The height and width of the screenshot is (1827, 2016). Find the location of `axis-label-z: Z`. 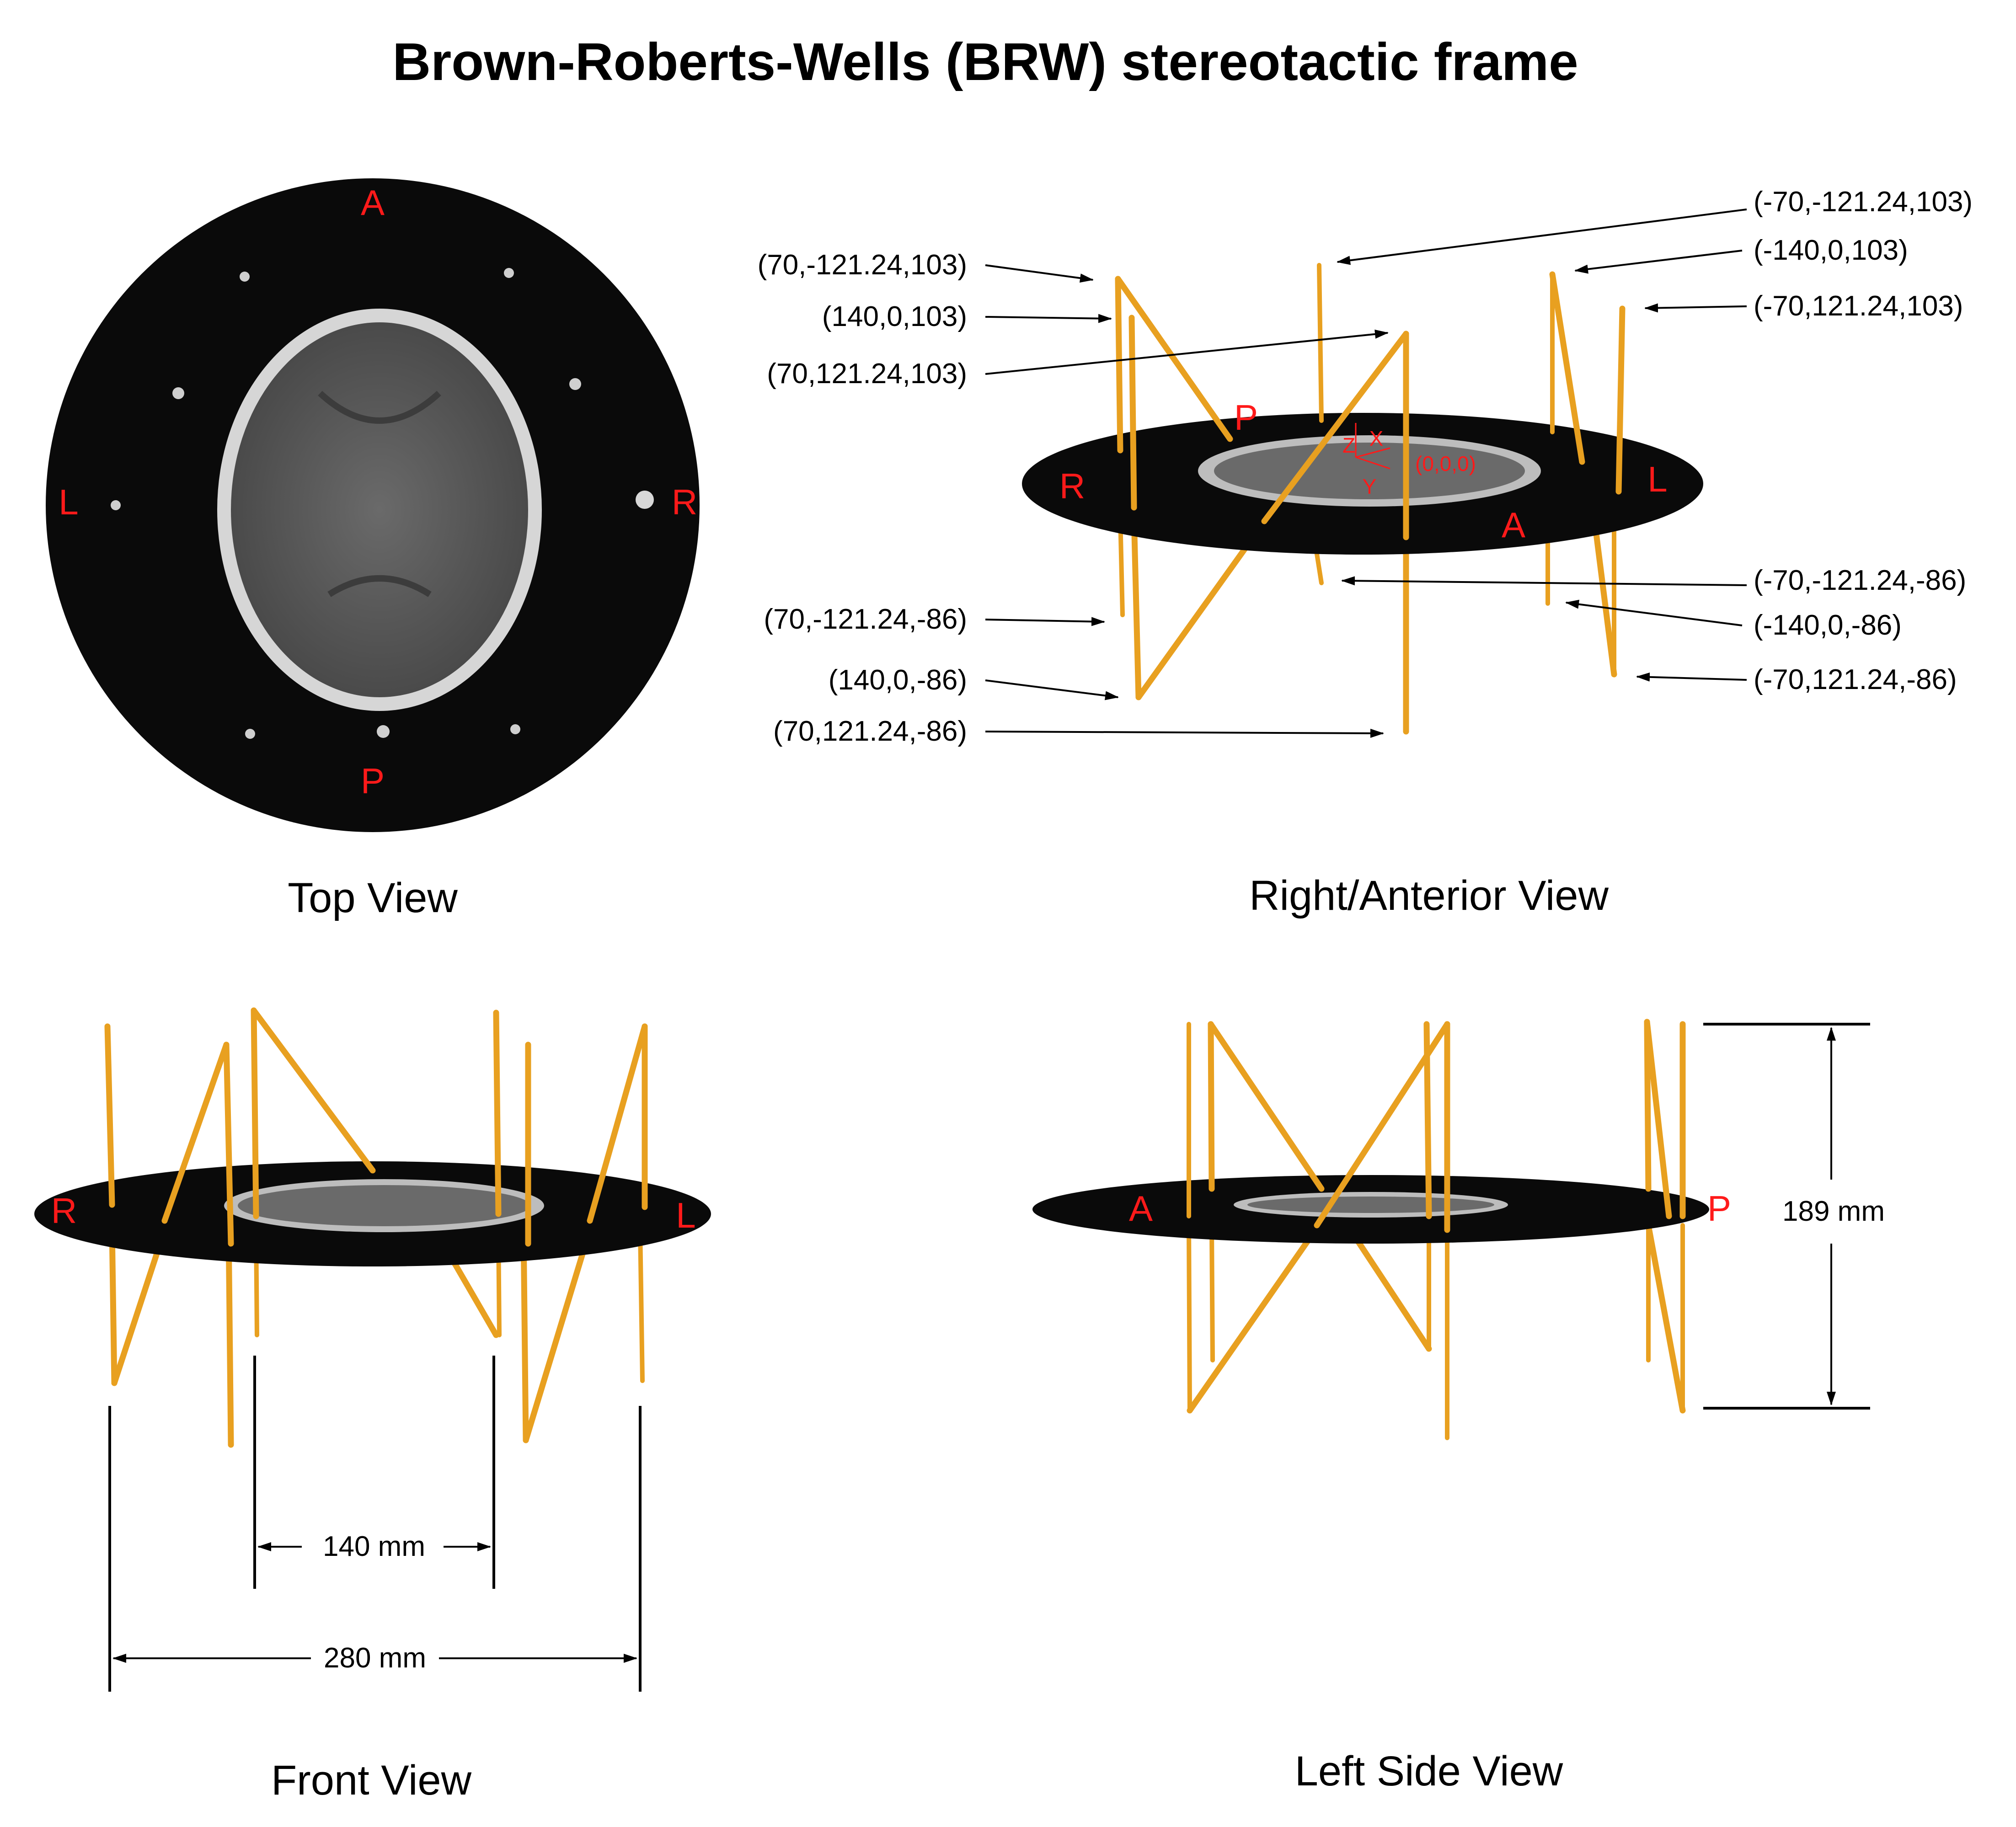

axis-label-z: Z is located at coordinates (1348, 445).